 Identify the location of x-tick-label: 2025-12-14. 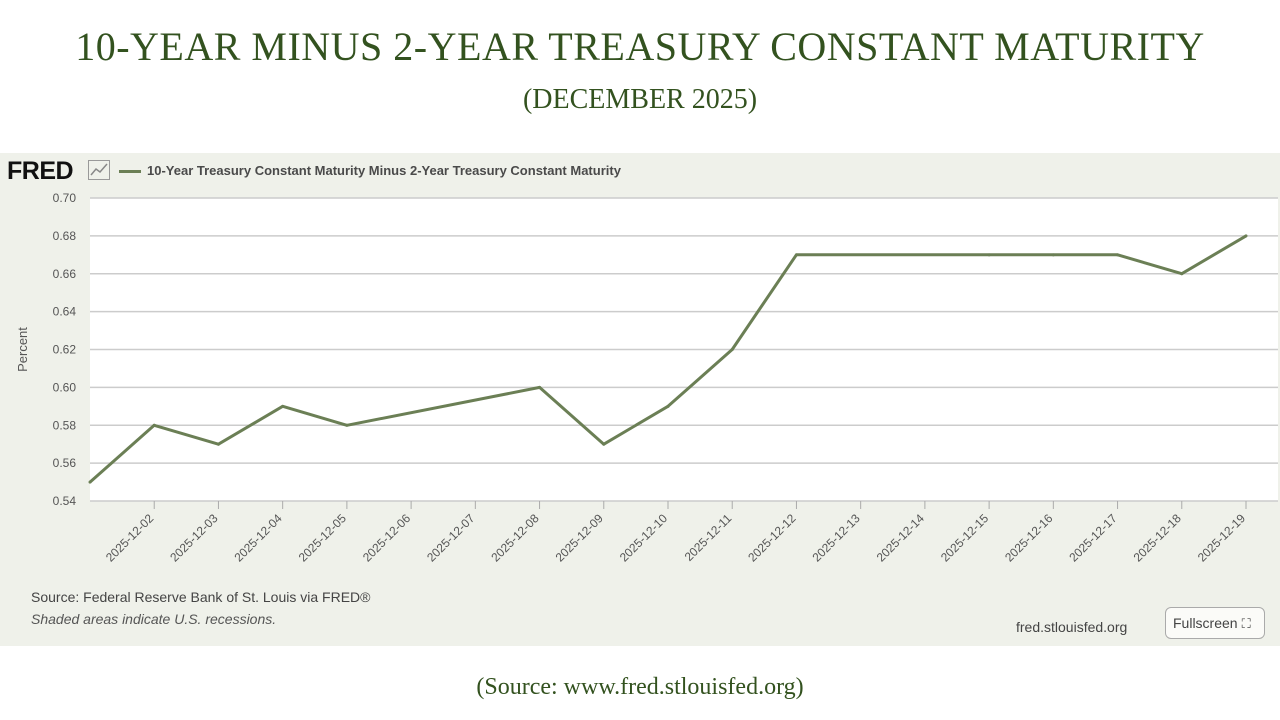
(901, 538).